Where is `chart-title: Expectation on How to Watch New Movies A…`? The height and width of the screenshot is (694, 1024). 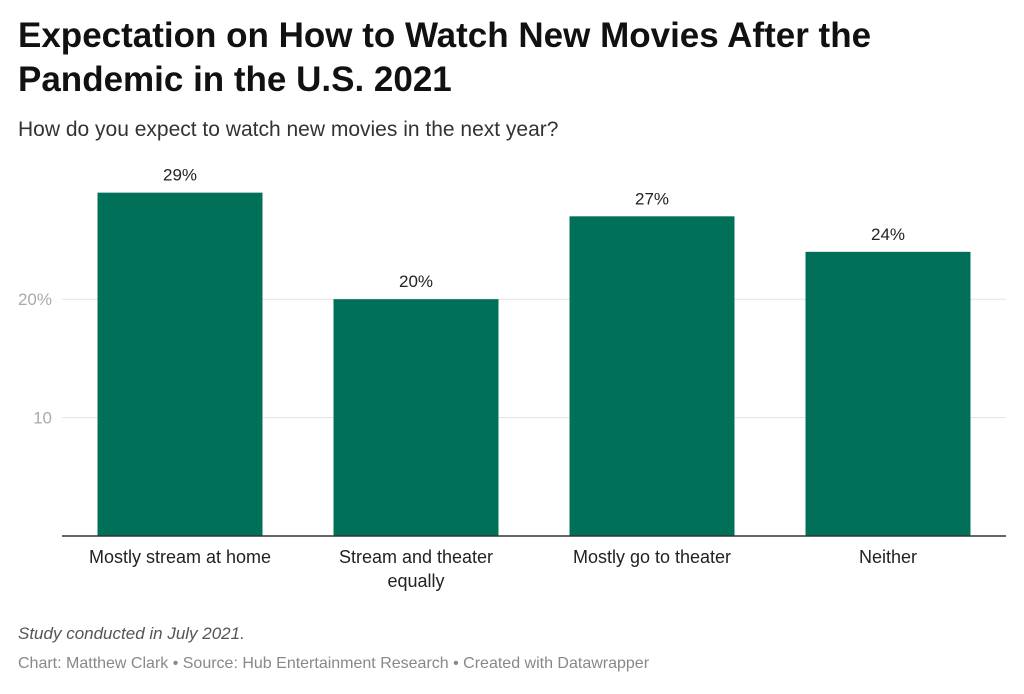 chart-title: Expectation on How to Watch New Movies A… is located at coordinates (445, 57).